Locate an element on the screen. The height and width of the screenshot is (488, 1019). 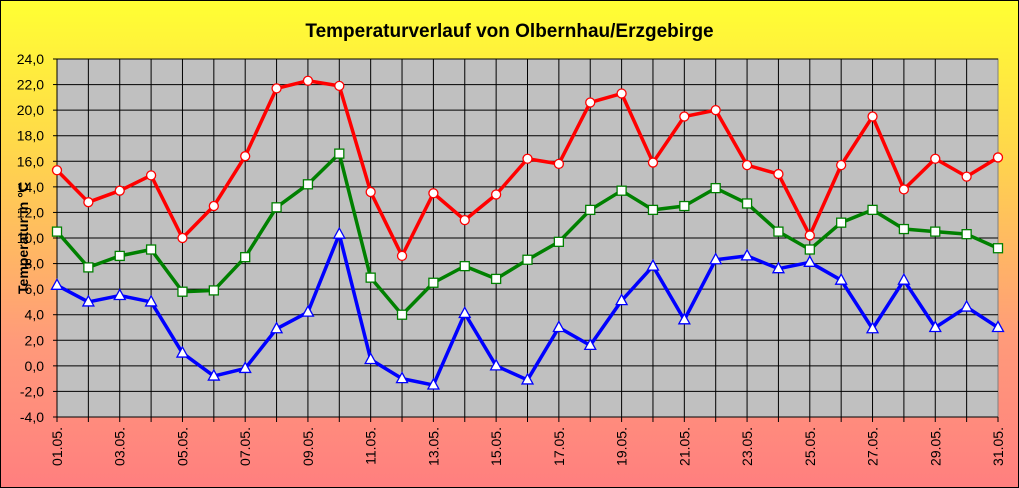
x-tick-label: 01.05. is located at coordinates (57, 446).